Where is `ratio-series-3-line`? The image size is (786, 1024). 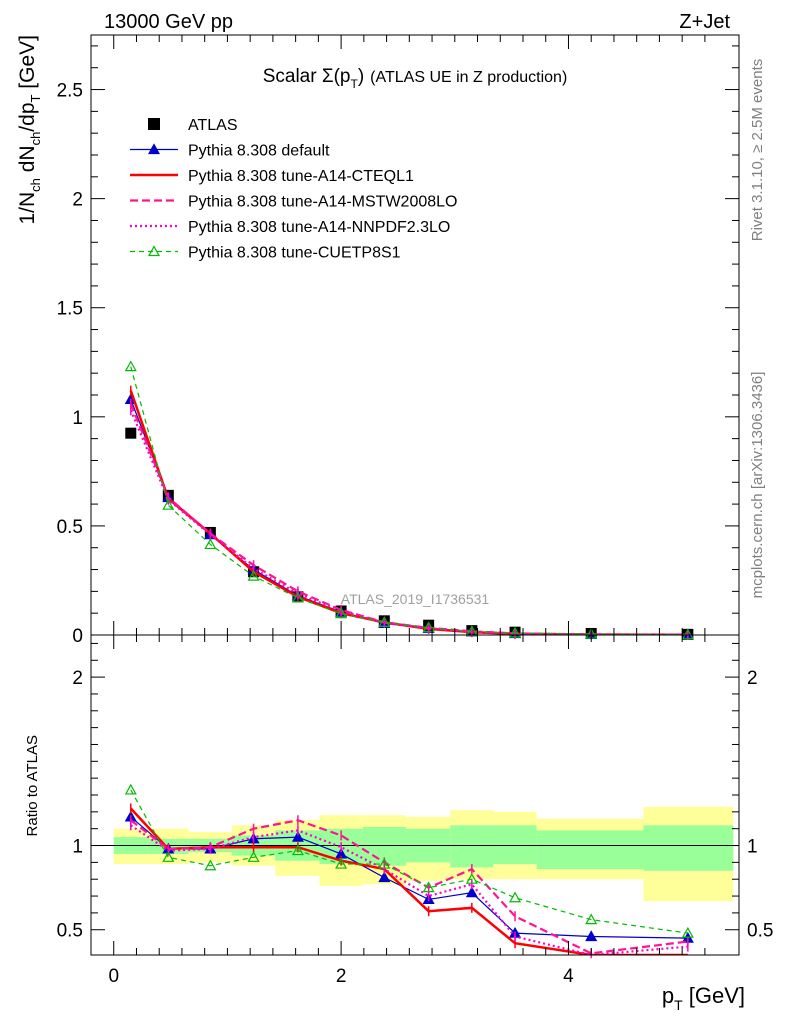
ratio-series-3-line is located at coordinates (409, 889).